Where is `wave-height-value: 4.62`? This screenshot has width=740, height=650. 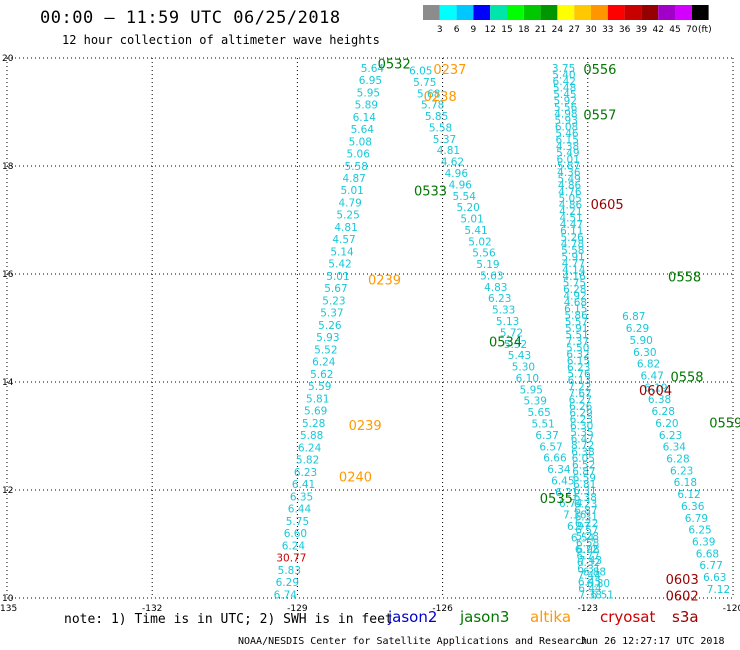 wave-height-value: 4.62 is located at coordinates (452, 163).